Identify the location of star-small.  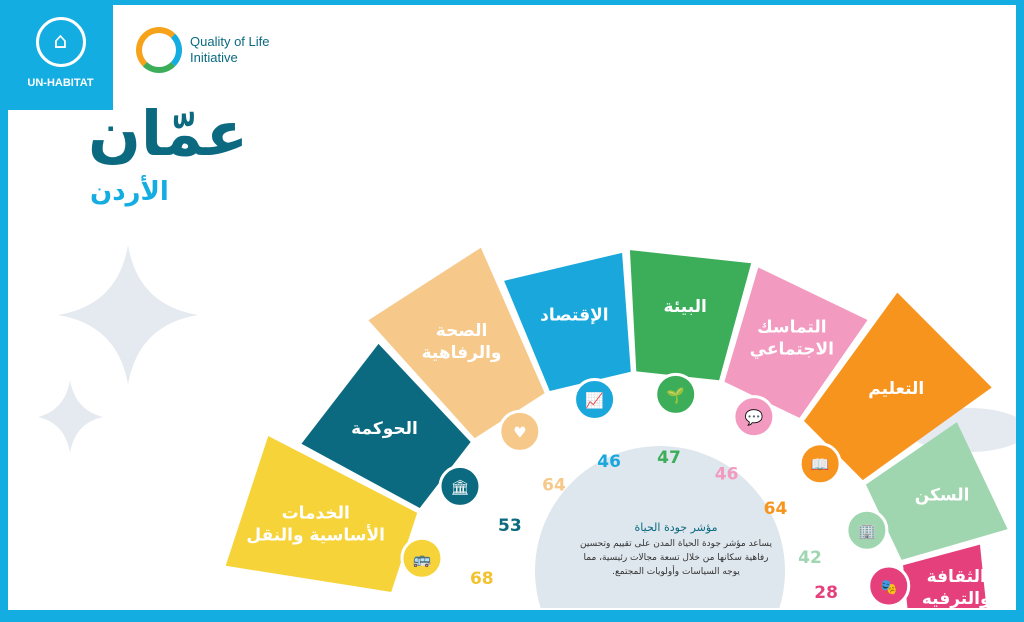
(70, 416).